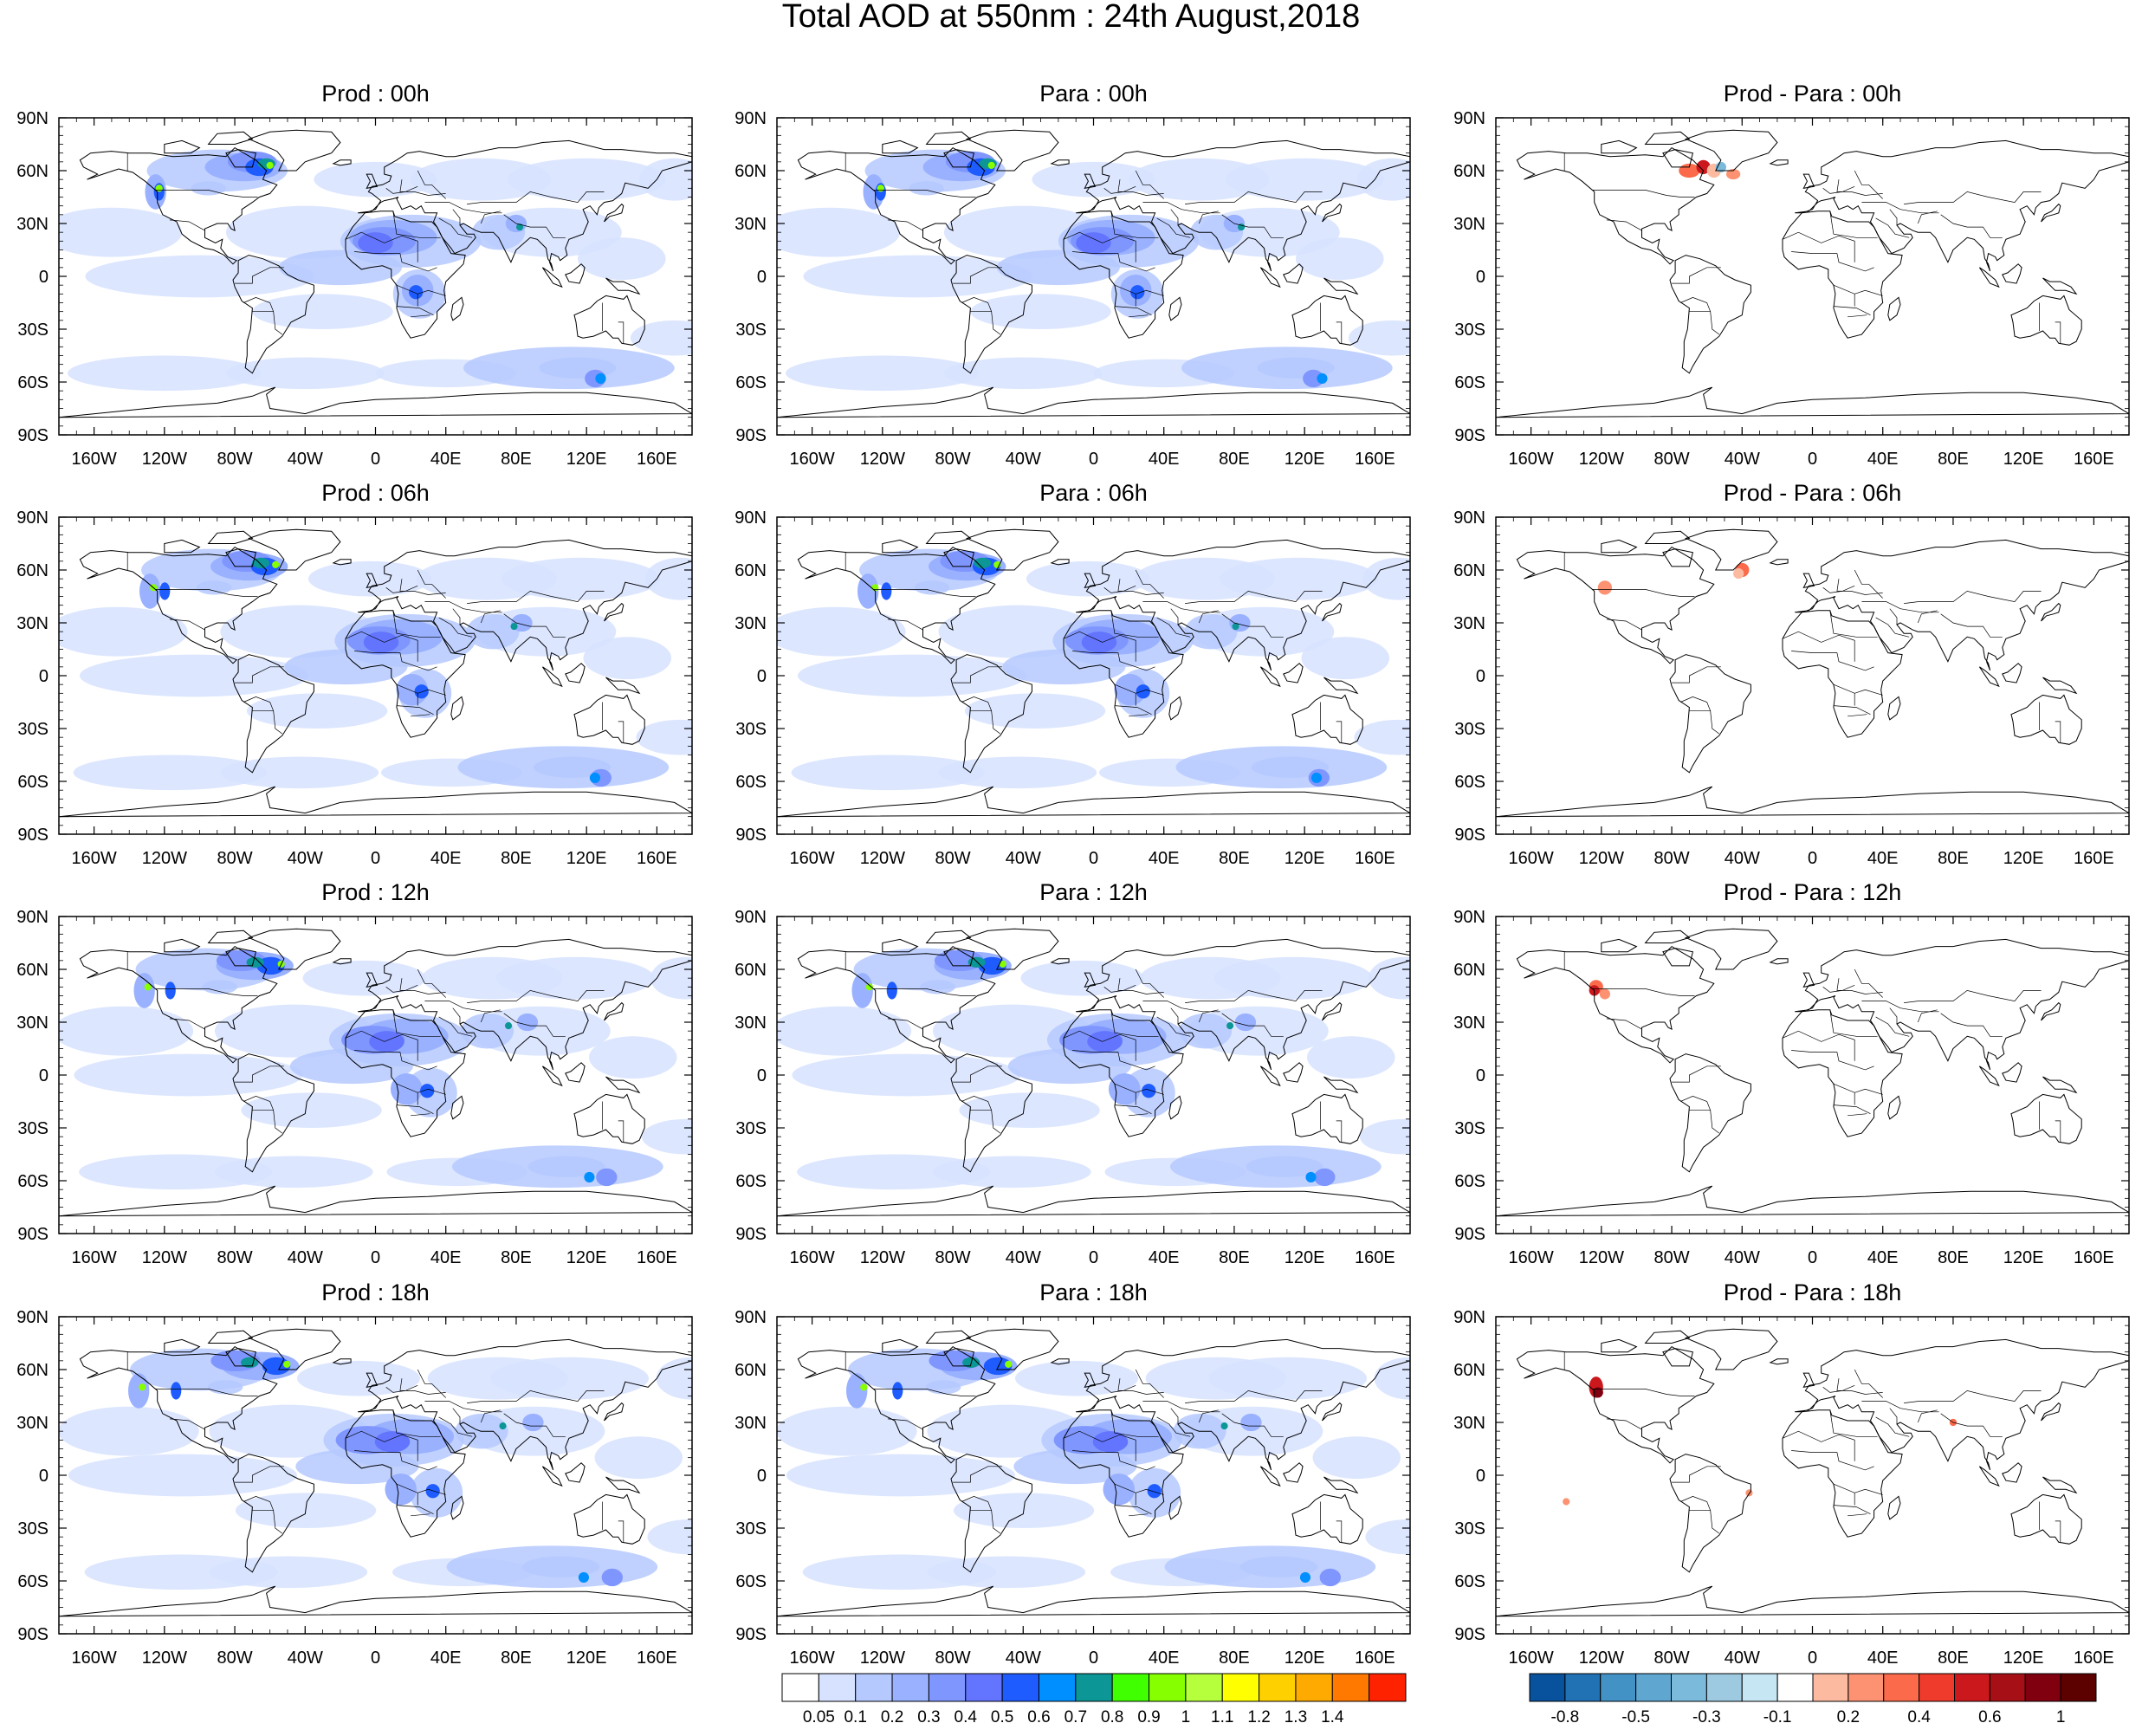 This screenshot has height=1736, width=2142. Describe the element at coordinates (1071, 17) in the screenshot. I see `figure-title: Total AOD at 550nm : 24th August,2018` at that location.